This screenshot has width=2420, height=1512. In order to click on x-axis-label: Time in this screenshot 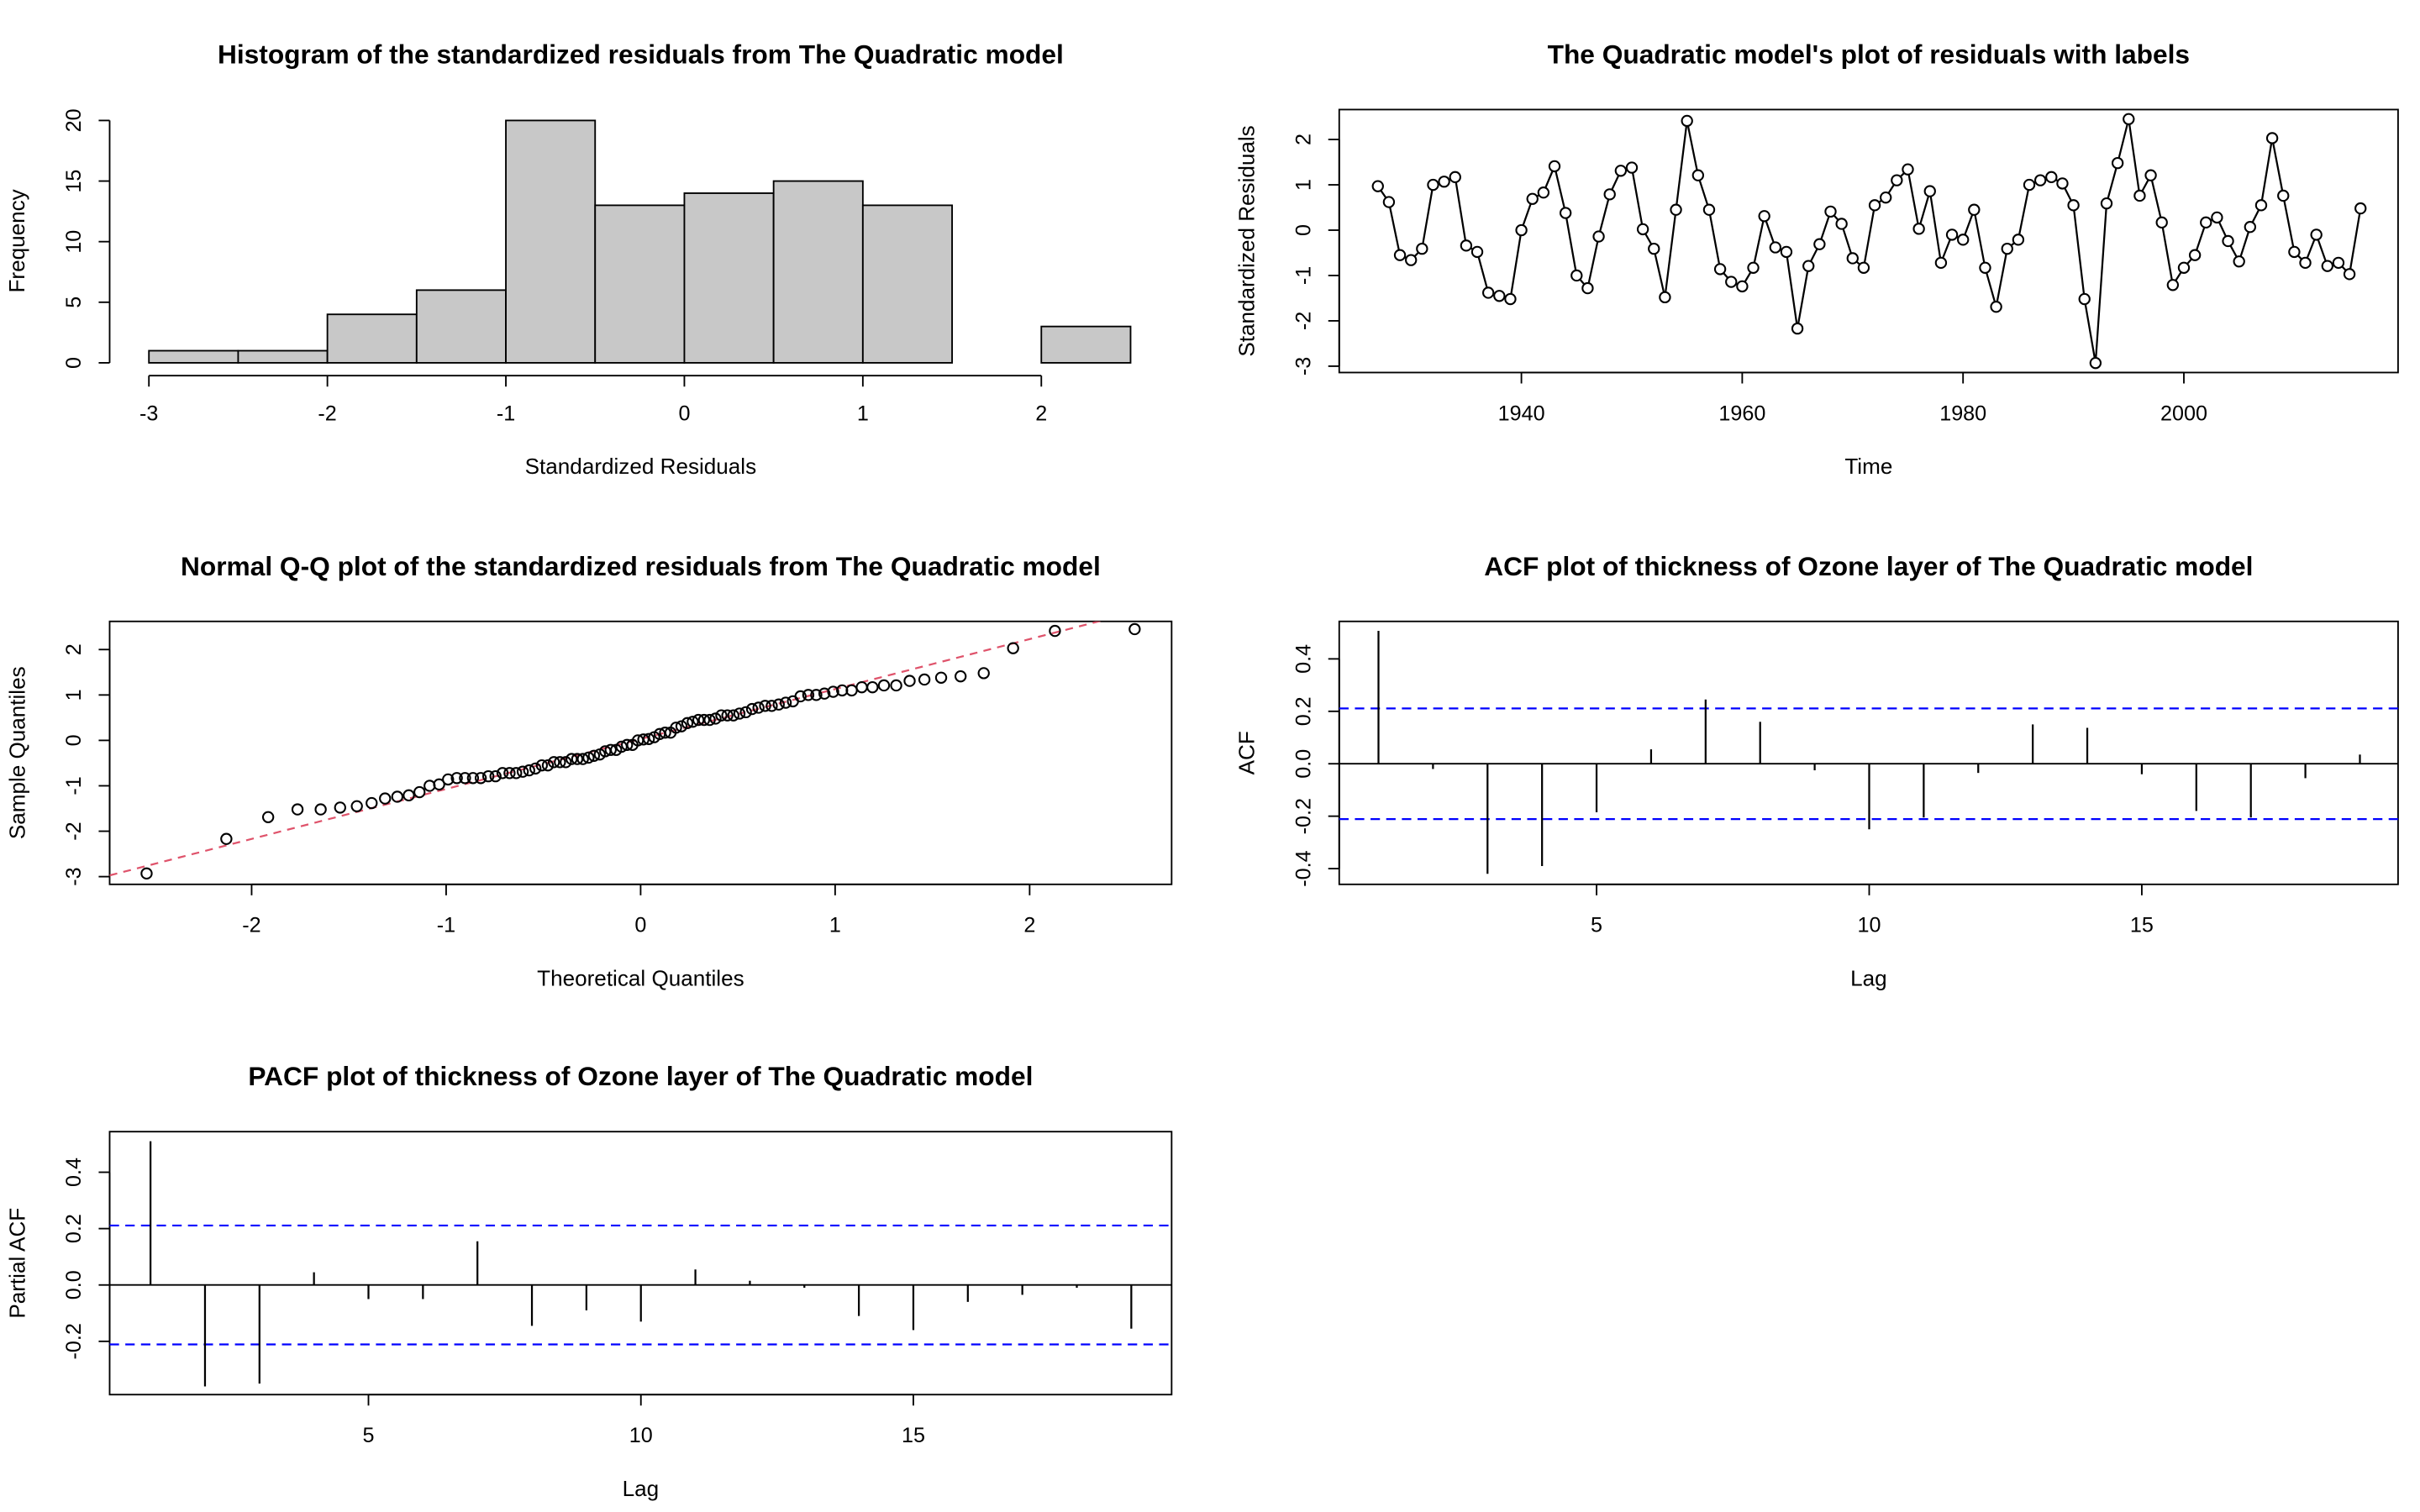, I will do `click(1868, 466)`.